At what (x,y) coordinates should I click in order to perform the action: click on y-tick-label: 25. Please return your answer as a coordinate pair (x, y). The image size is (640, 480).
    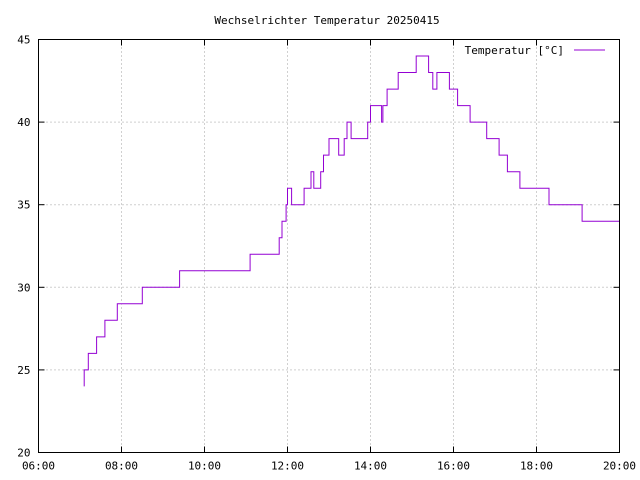
    Looking at the image, I should click on (23, 370).